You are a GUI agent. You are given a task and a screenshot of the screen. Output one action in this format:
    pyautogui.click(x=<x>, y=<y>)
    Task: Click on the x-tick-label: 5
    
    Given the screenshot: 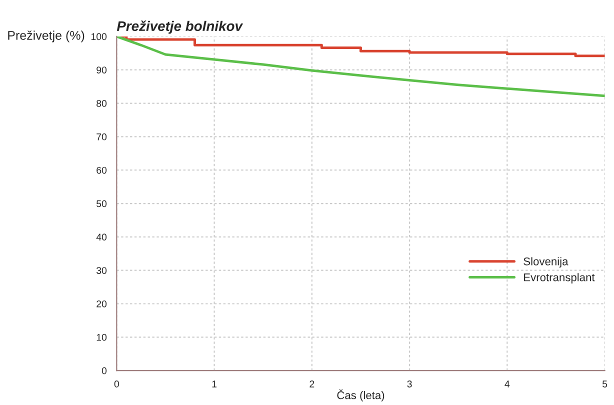 What is the action you would take?
    pyautogui.click(x=605, y=384)
    